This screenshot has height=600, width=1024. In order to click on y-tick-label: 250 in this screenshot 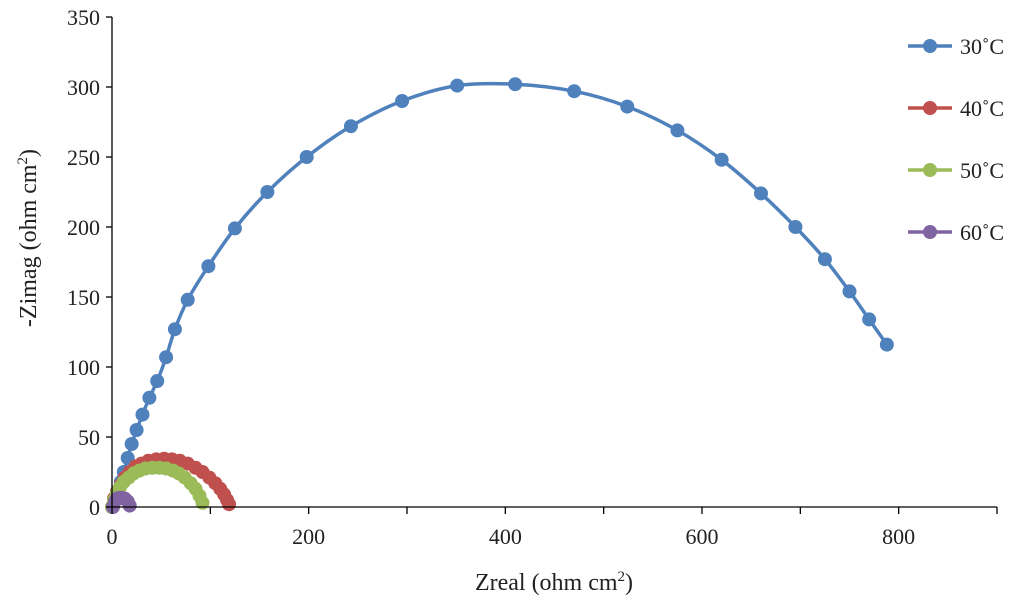, I will do `click(83, 157)`.